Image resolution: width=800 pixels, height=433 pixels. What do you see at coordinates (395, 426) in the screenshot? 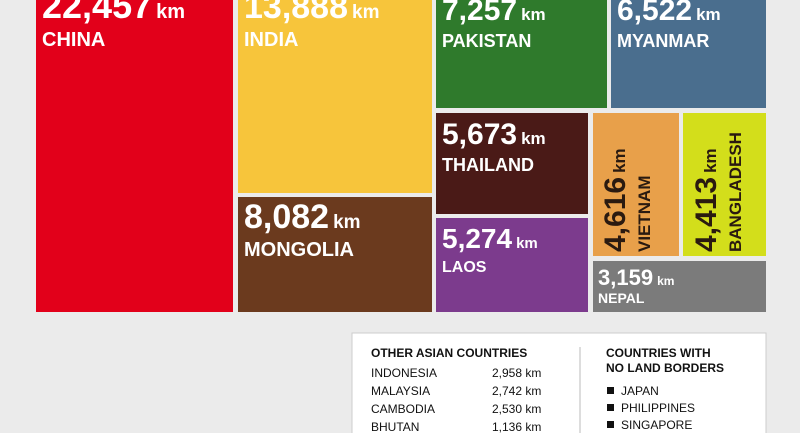
I see `country-name: BHUTAN` at bounding box center [395, 426].